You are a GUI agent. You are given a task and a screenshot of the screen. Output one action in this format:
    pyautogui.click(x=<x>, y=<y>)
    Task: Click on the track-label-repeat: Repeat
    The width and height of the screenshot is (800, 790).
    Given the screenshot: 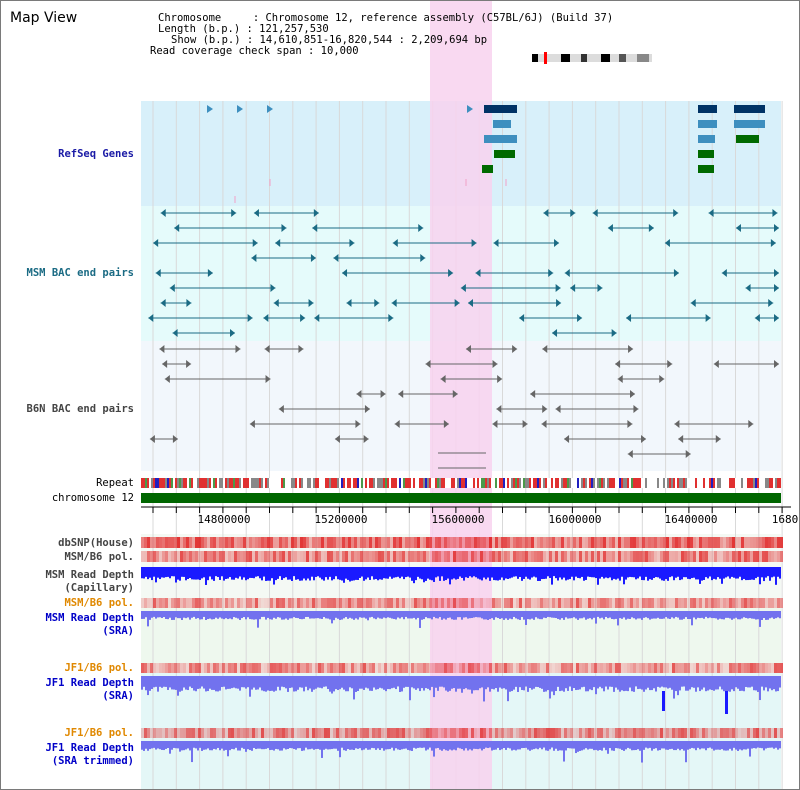 What is the action you would take?
    pyautogui.click(x=115, y=483)
    